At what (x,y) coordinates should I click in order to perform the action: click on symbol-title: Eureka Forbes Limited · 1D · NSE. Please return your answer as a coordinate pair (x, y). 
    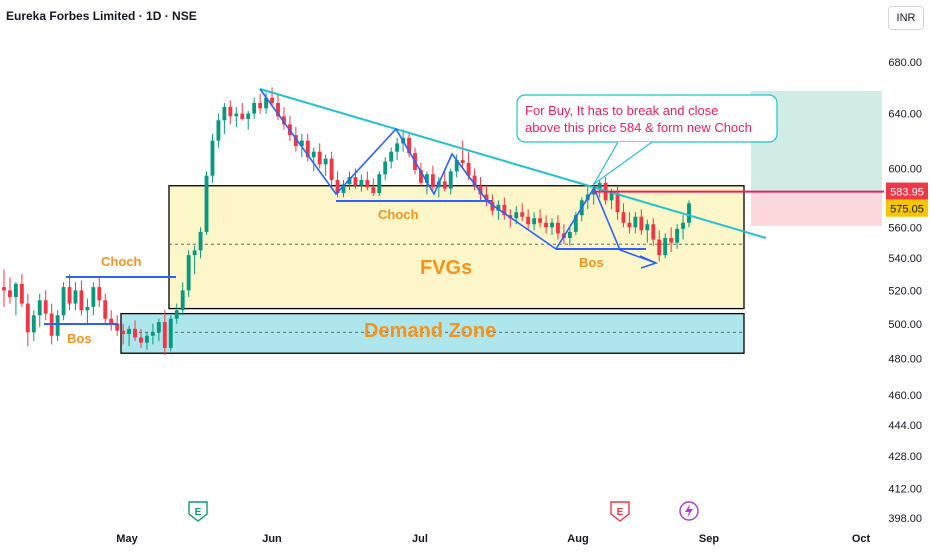
    Looking at the image, I should click on (101, 16).